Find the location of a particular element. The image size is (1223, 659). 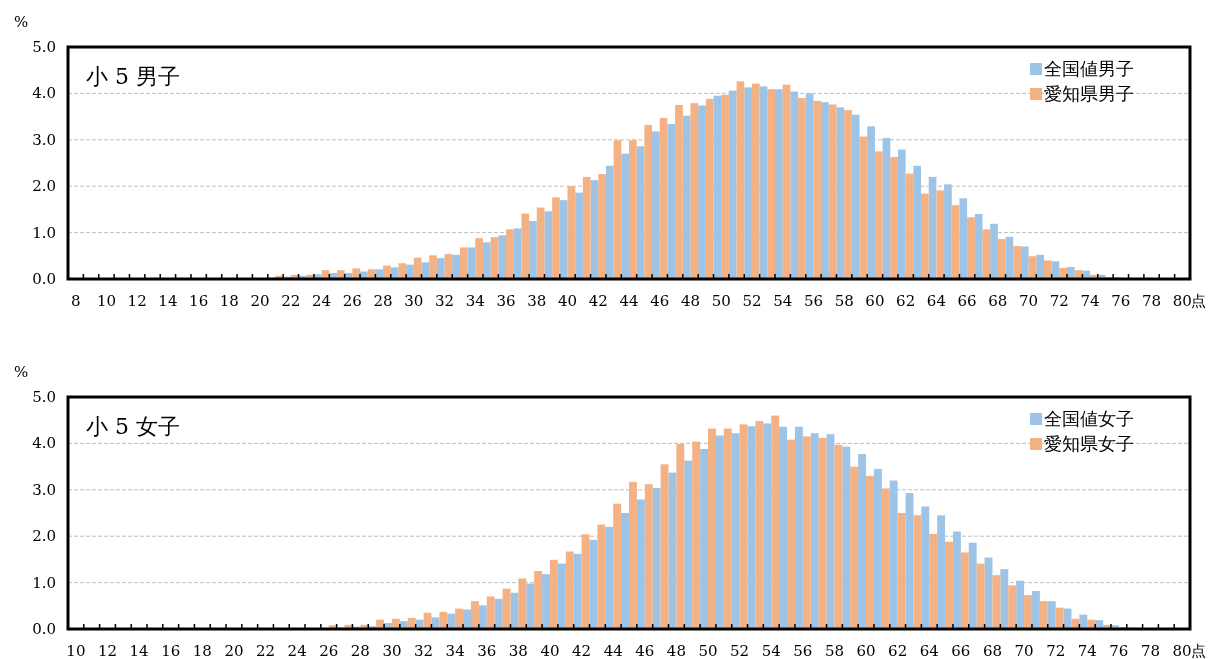

legend-label: 愛知県女子 is located at coordinates (1089, 443).